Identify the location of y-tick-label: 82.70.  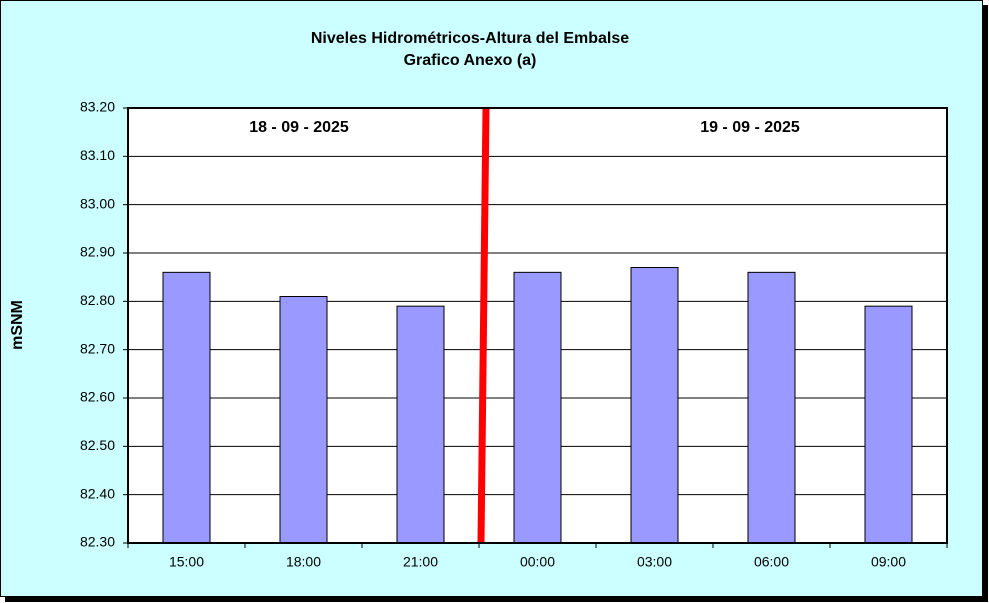
(97, 348).